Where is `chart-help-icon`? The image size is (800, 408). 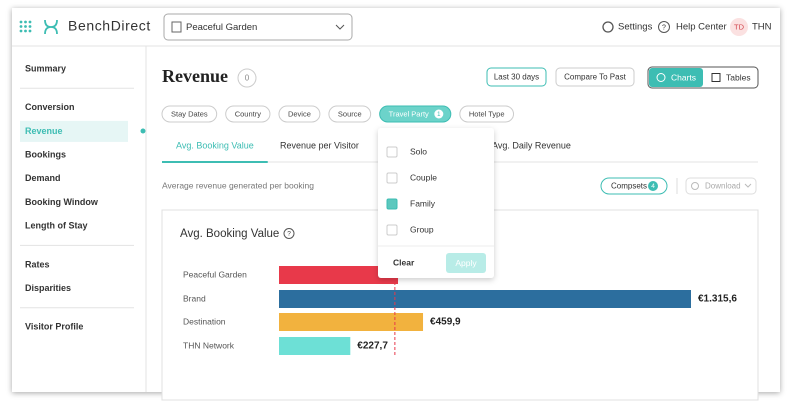 chart-help-icon is located at coordinates (289, 233).